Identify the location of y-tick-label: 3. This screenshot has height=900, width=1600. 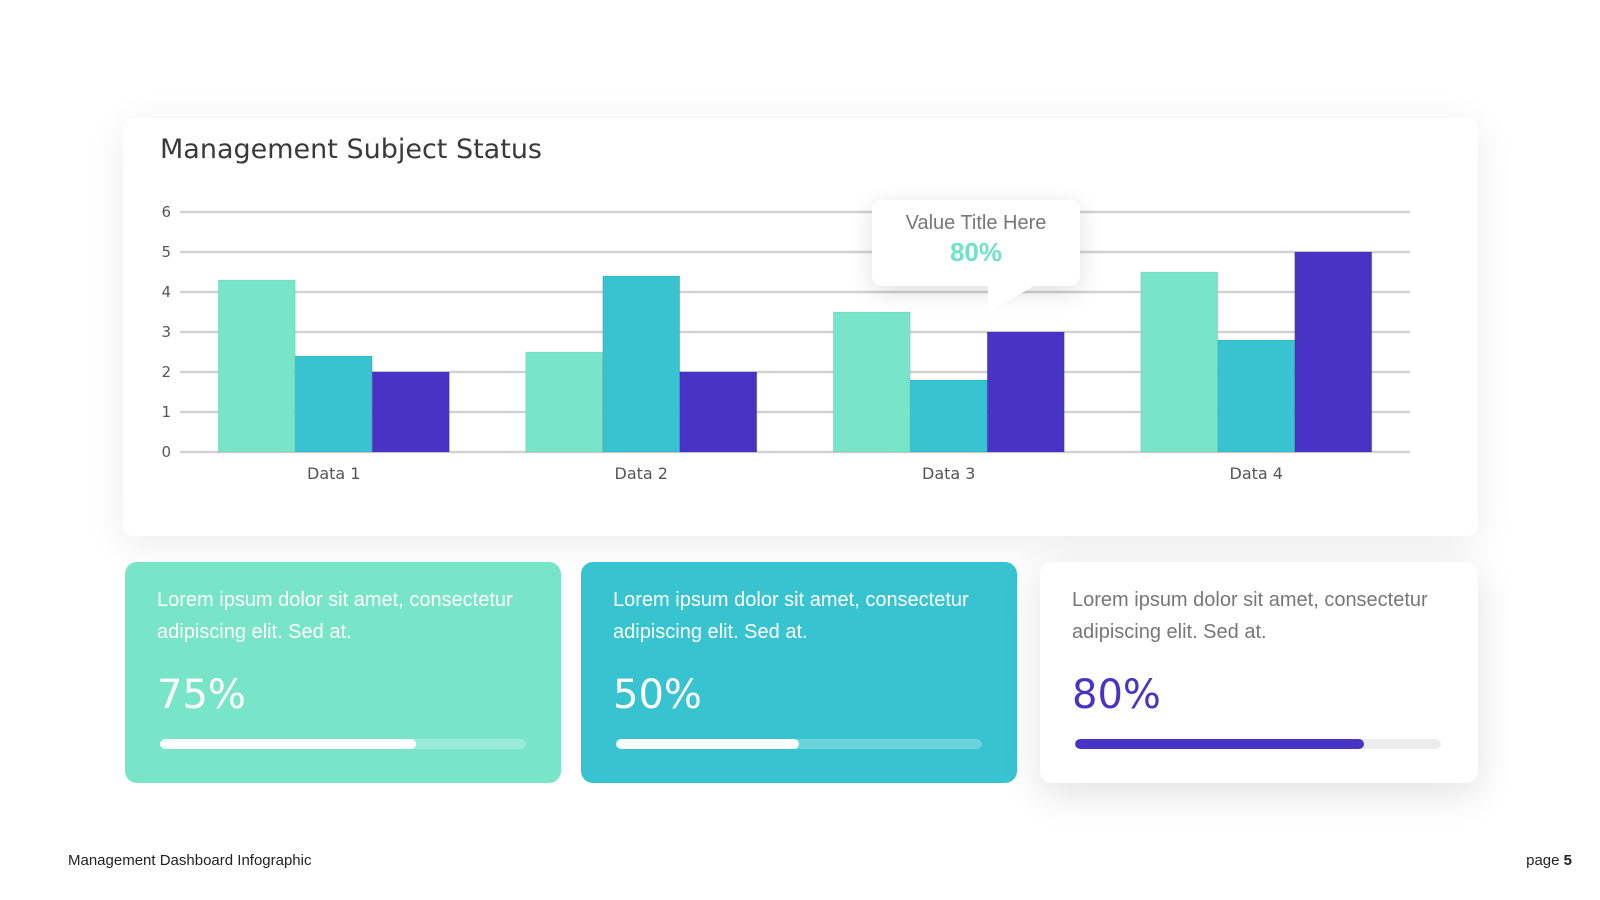
(166, 332).